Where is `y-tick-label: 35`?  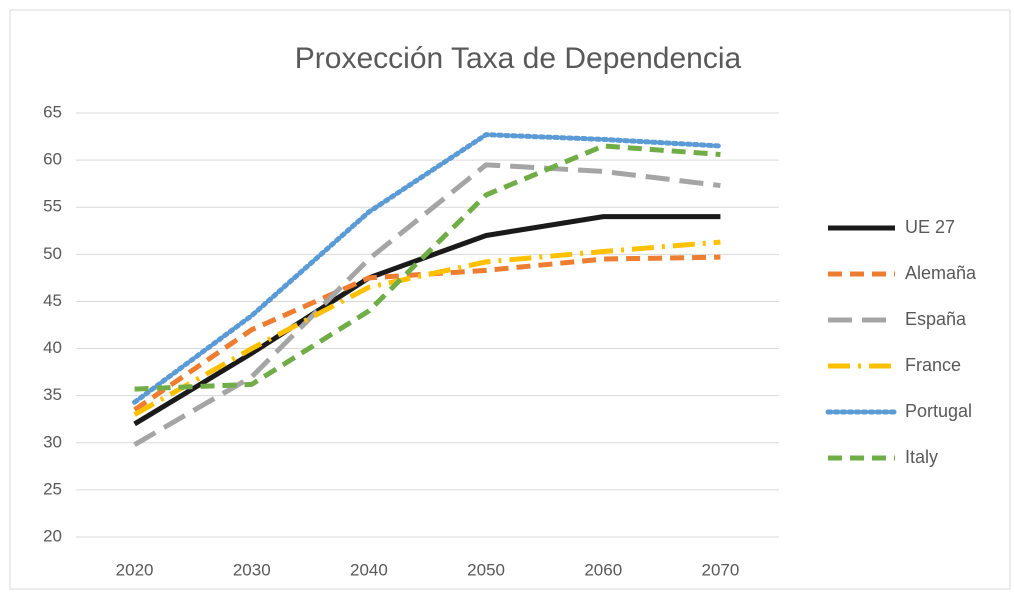
y-tick-label: 35 is located at coordinates (52, 394).